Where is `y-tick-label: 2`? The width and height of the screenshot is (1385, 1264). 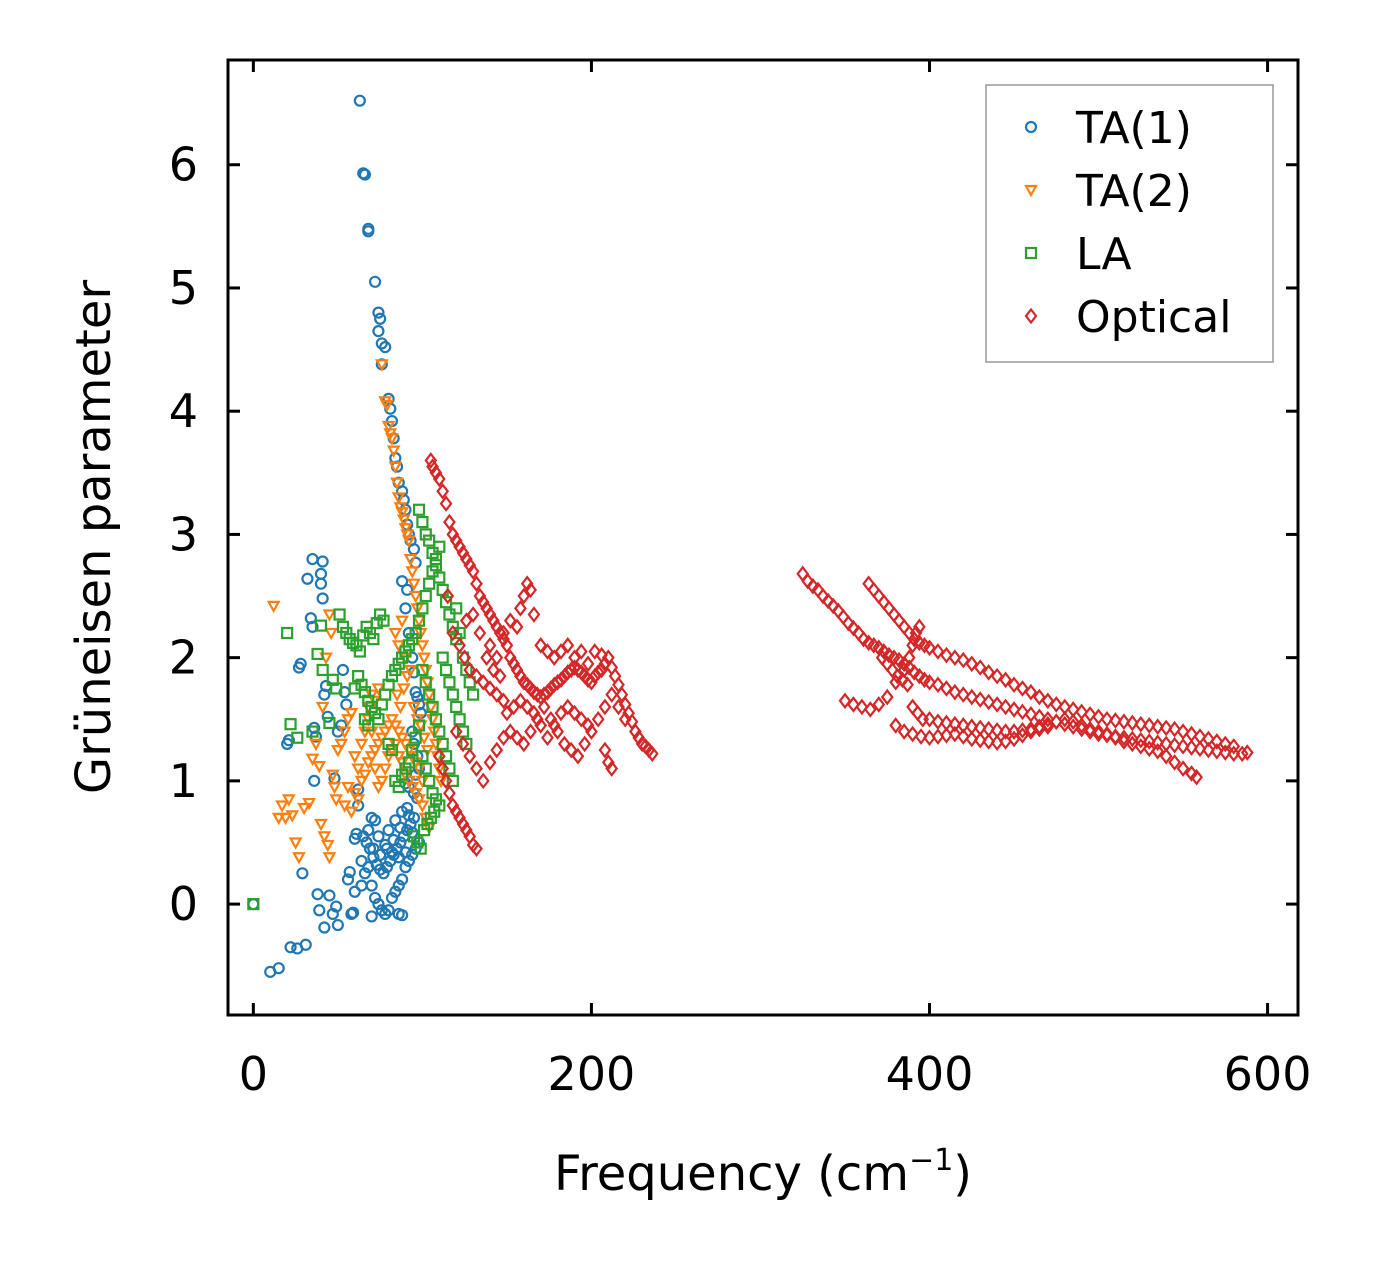 y-tick-label: 2 is located at coordinates (183, 658).